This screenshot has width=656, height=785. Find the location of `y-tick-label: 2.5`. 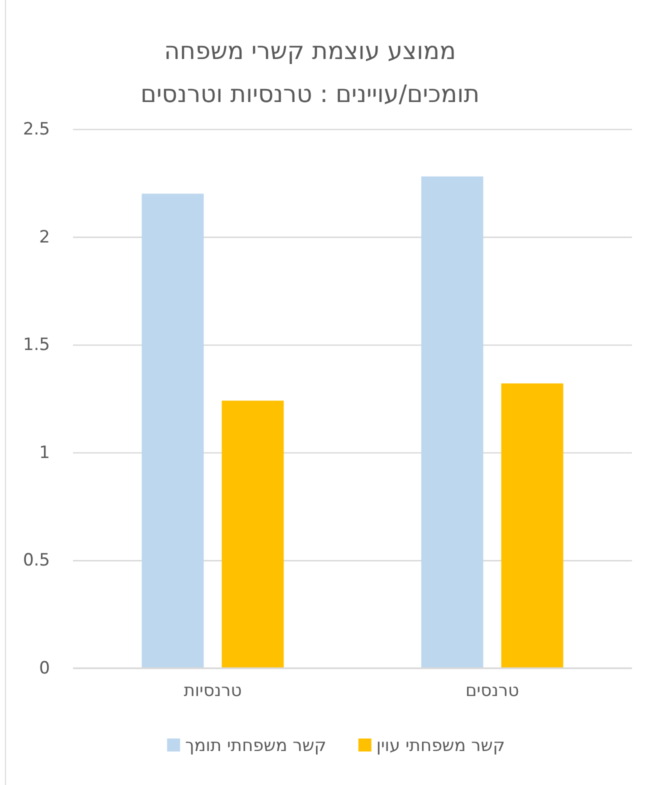

y-tick-label: 2.5 is located at coordinates (36, 129).